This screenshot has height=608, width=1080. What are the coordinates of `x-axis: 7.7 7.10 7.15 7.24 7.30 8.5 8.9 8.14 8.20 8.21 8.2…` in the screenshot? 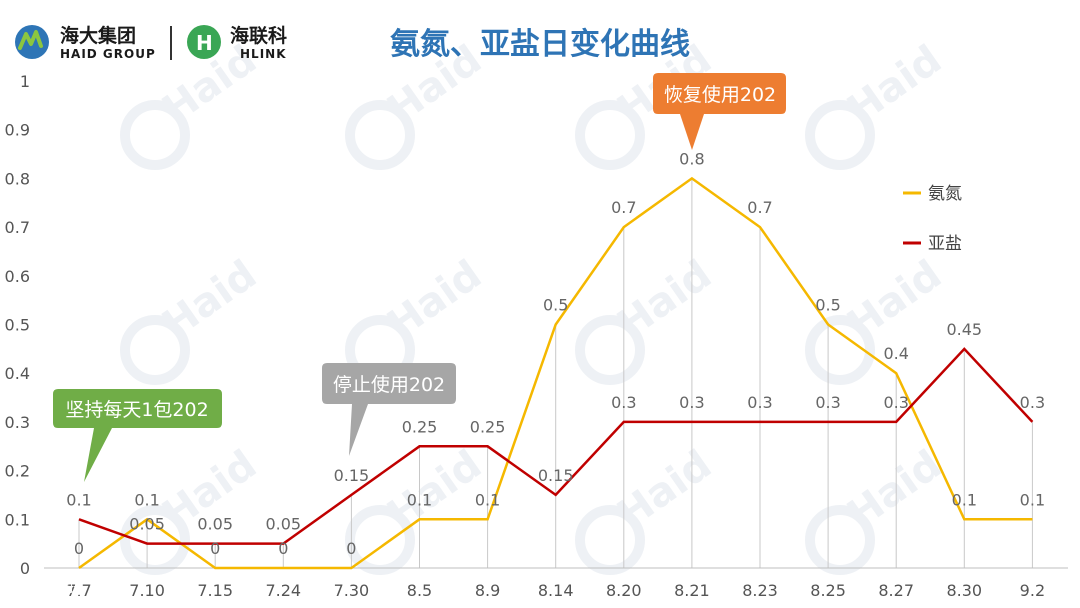 It's located at (555, 590).